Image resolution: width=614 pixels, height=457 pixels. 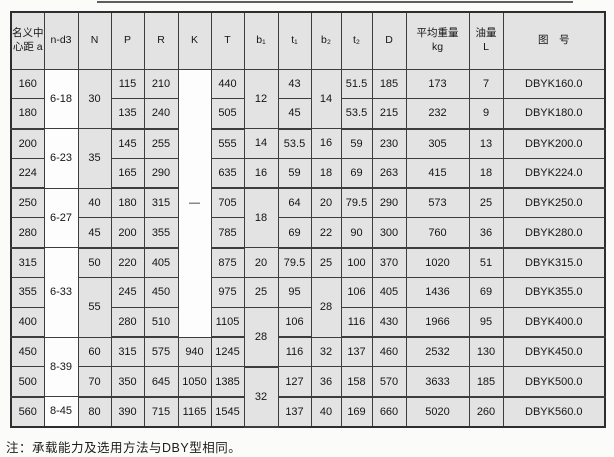 I want to click on table-cell: 705, so click(x=227, y=203).